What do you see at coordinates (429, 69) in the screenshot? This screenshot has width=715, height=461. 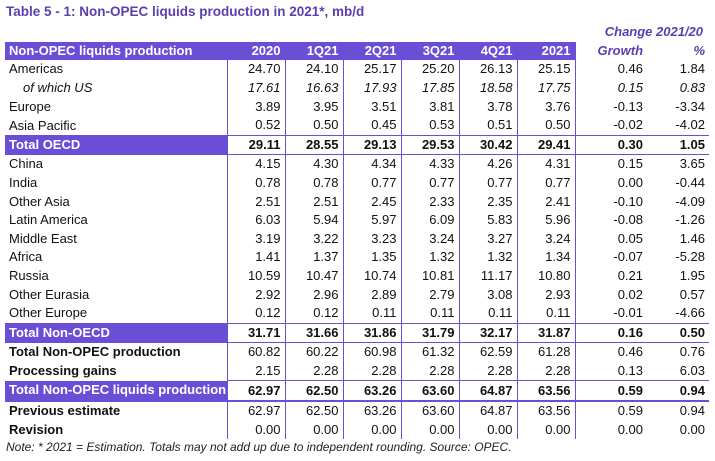 I see `cell-value: 25.20` at bounding box center [429, 69].